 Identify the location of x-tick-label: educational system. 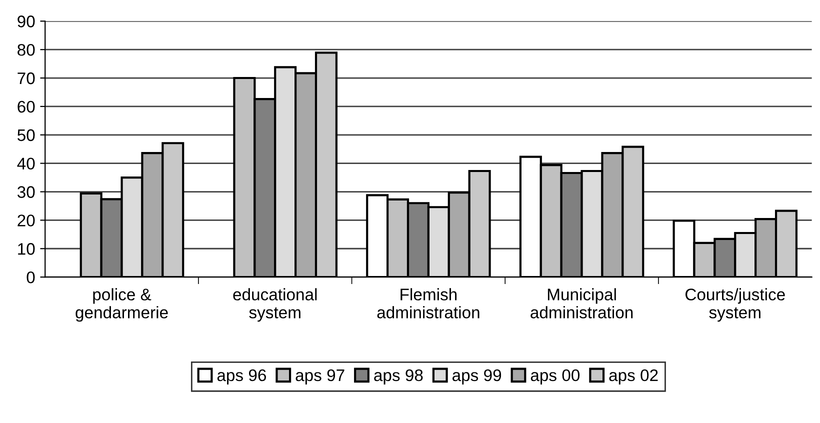
(275, 305).